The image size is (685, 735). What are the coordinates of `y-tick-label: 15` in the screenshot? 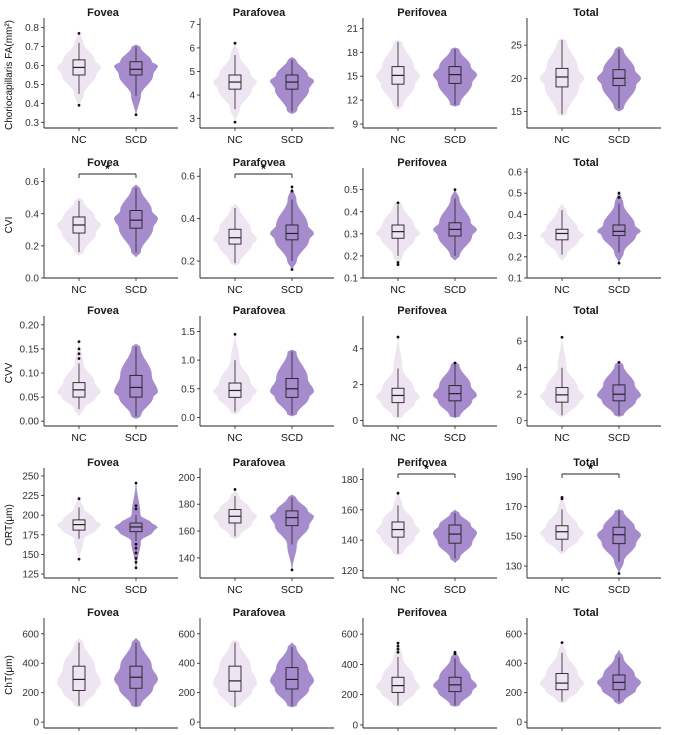 It's located at (517, 112).